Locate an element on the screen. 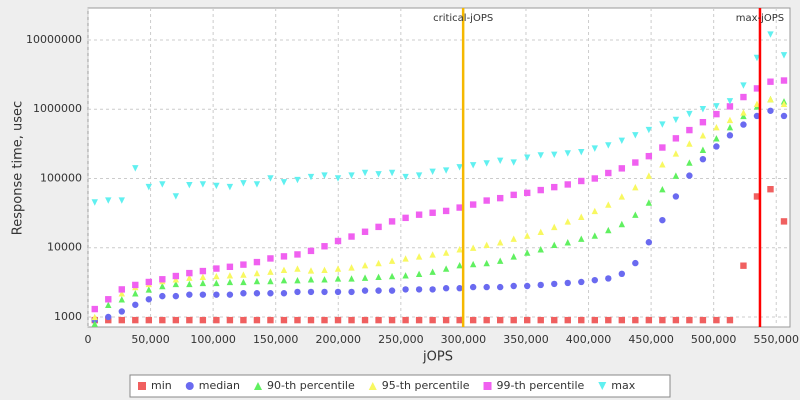  annotation-label: max-jOPS is located at coordinates (760, 18).